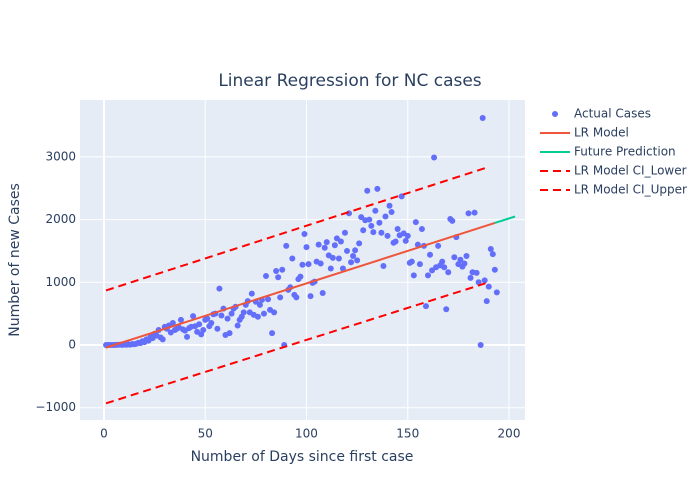  Describe the element at coordinates (555, 114) in the screenshot. I see `legend-symbol` at that location.